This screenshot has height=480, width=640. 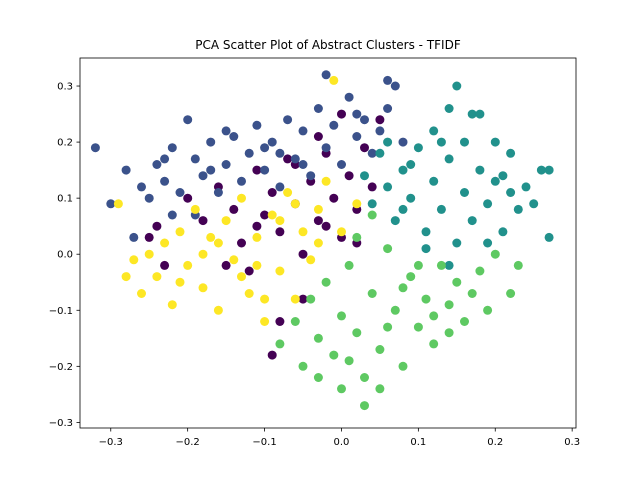 I want to click on x-axis: −0.3 −0.2 −0.1 0.0 0.1 0.2 0.3, so click(x=339, y=438).